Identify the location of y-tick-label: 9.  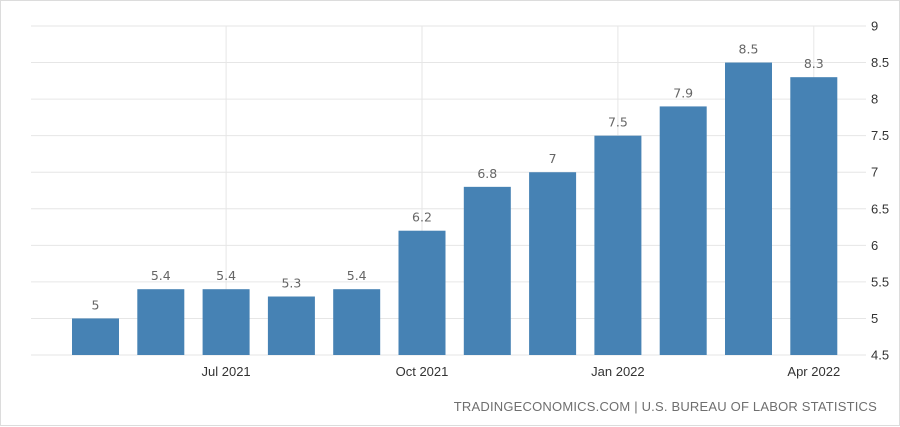
(874, 26).